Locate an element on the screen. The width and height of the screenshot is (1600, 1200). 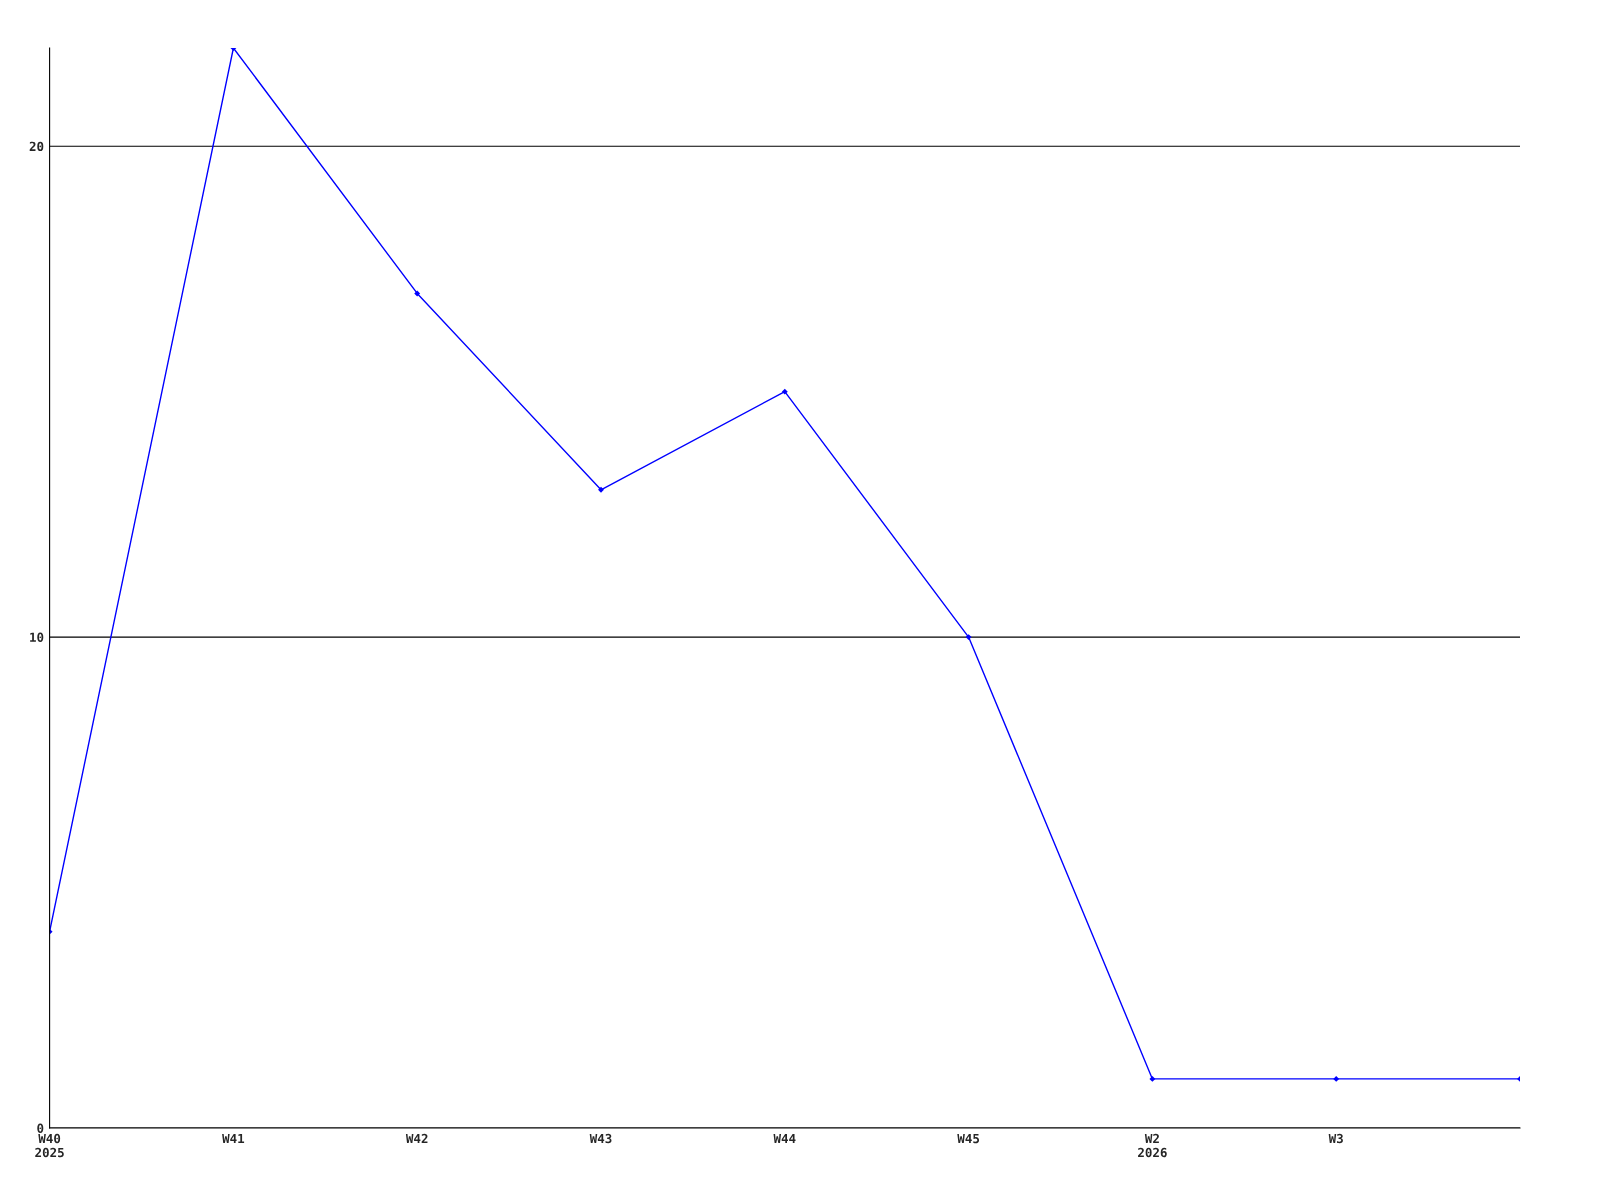
x-tick-label: W43 is located at coordinates (600, 1138).